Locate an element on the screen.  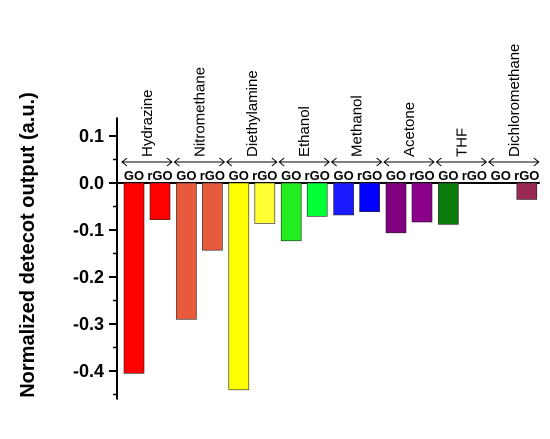
bar-ethanol-rgo is located at coordinates (317, 199).